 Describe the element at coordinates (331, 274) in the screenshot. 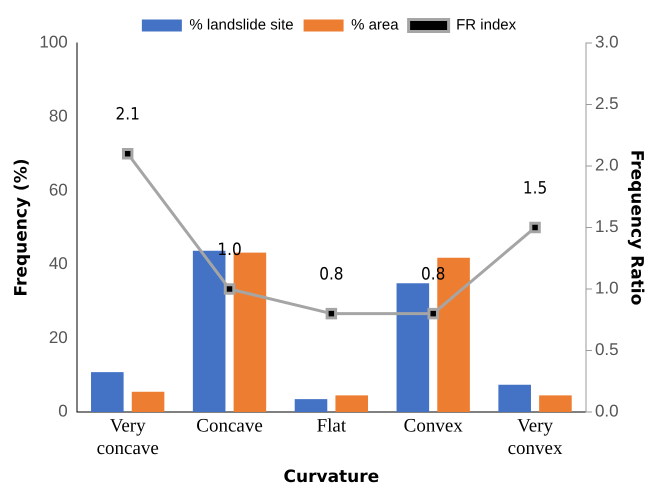

I see `data-label: 0.8` at that location.